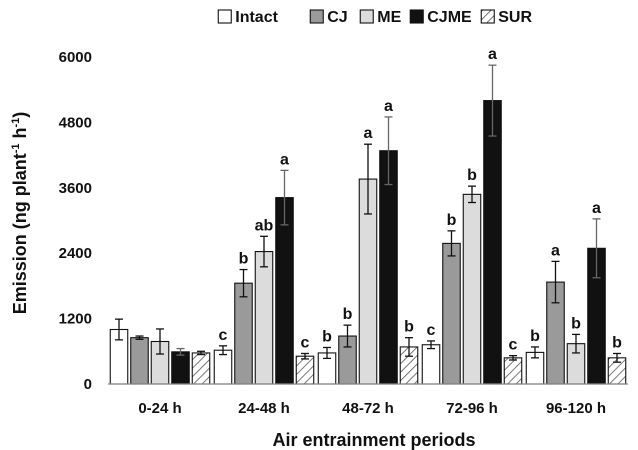 Image resolution: width=638 pixels, height=450 pixels. I want to click on legend-item-cj: CJ, so click(328, 17).